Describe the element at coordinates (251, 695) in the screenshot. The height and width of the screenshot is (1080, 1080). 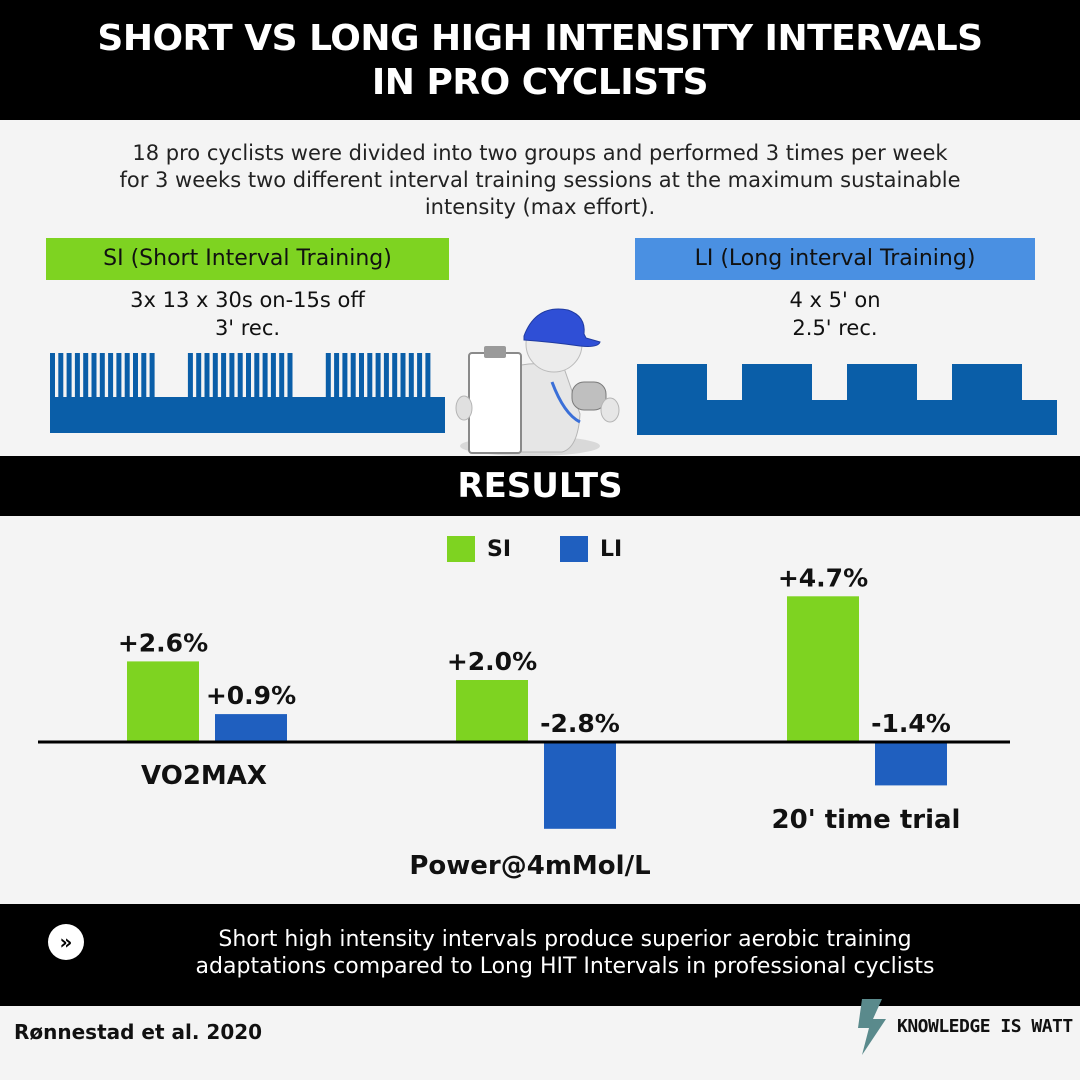
I see `data-label-li: +0.9%` at that location.